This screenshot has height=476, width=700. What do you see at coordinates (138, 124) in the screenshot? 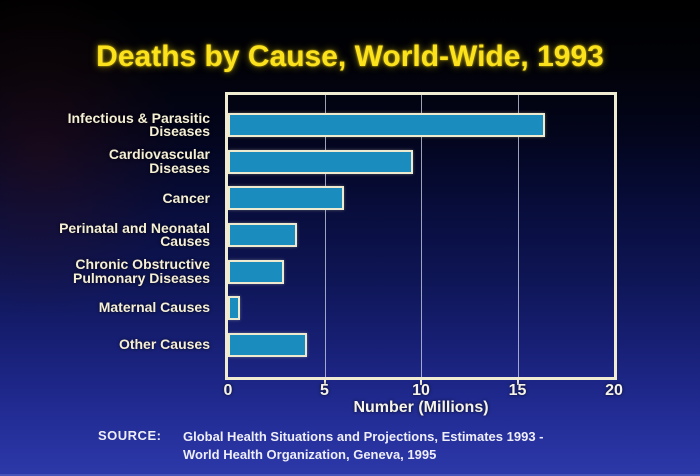
I see `category-label: Infectious & Parasitic Diseases` at bounding box center [138, 124].